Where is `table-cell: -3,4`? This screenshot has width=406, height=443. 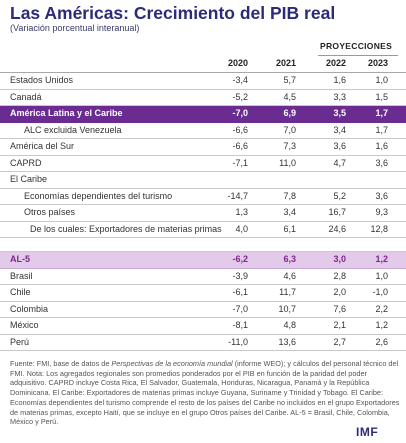
table-cell: -3,4 is located at coordinates (240, 80).